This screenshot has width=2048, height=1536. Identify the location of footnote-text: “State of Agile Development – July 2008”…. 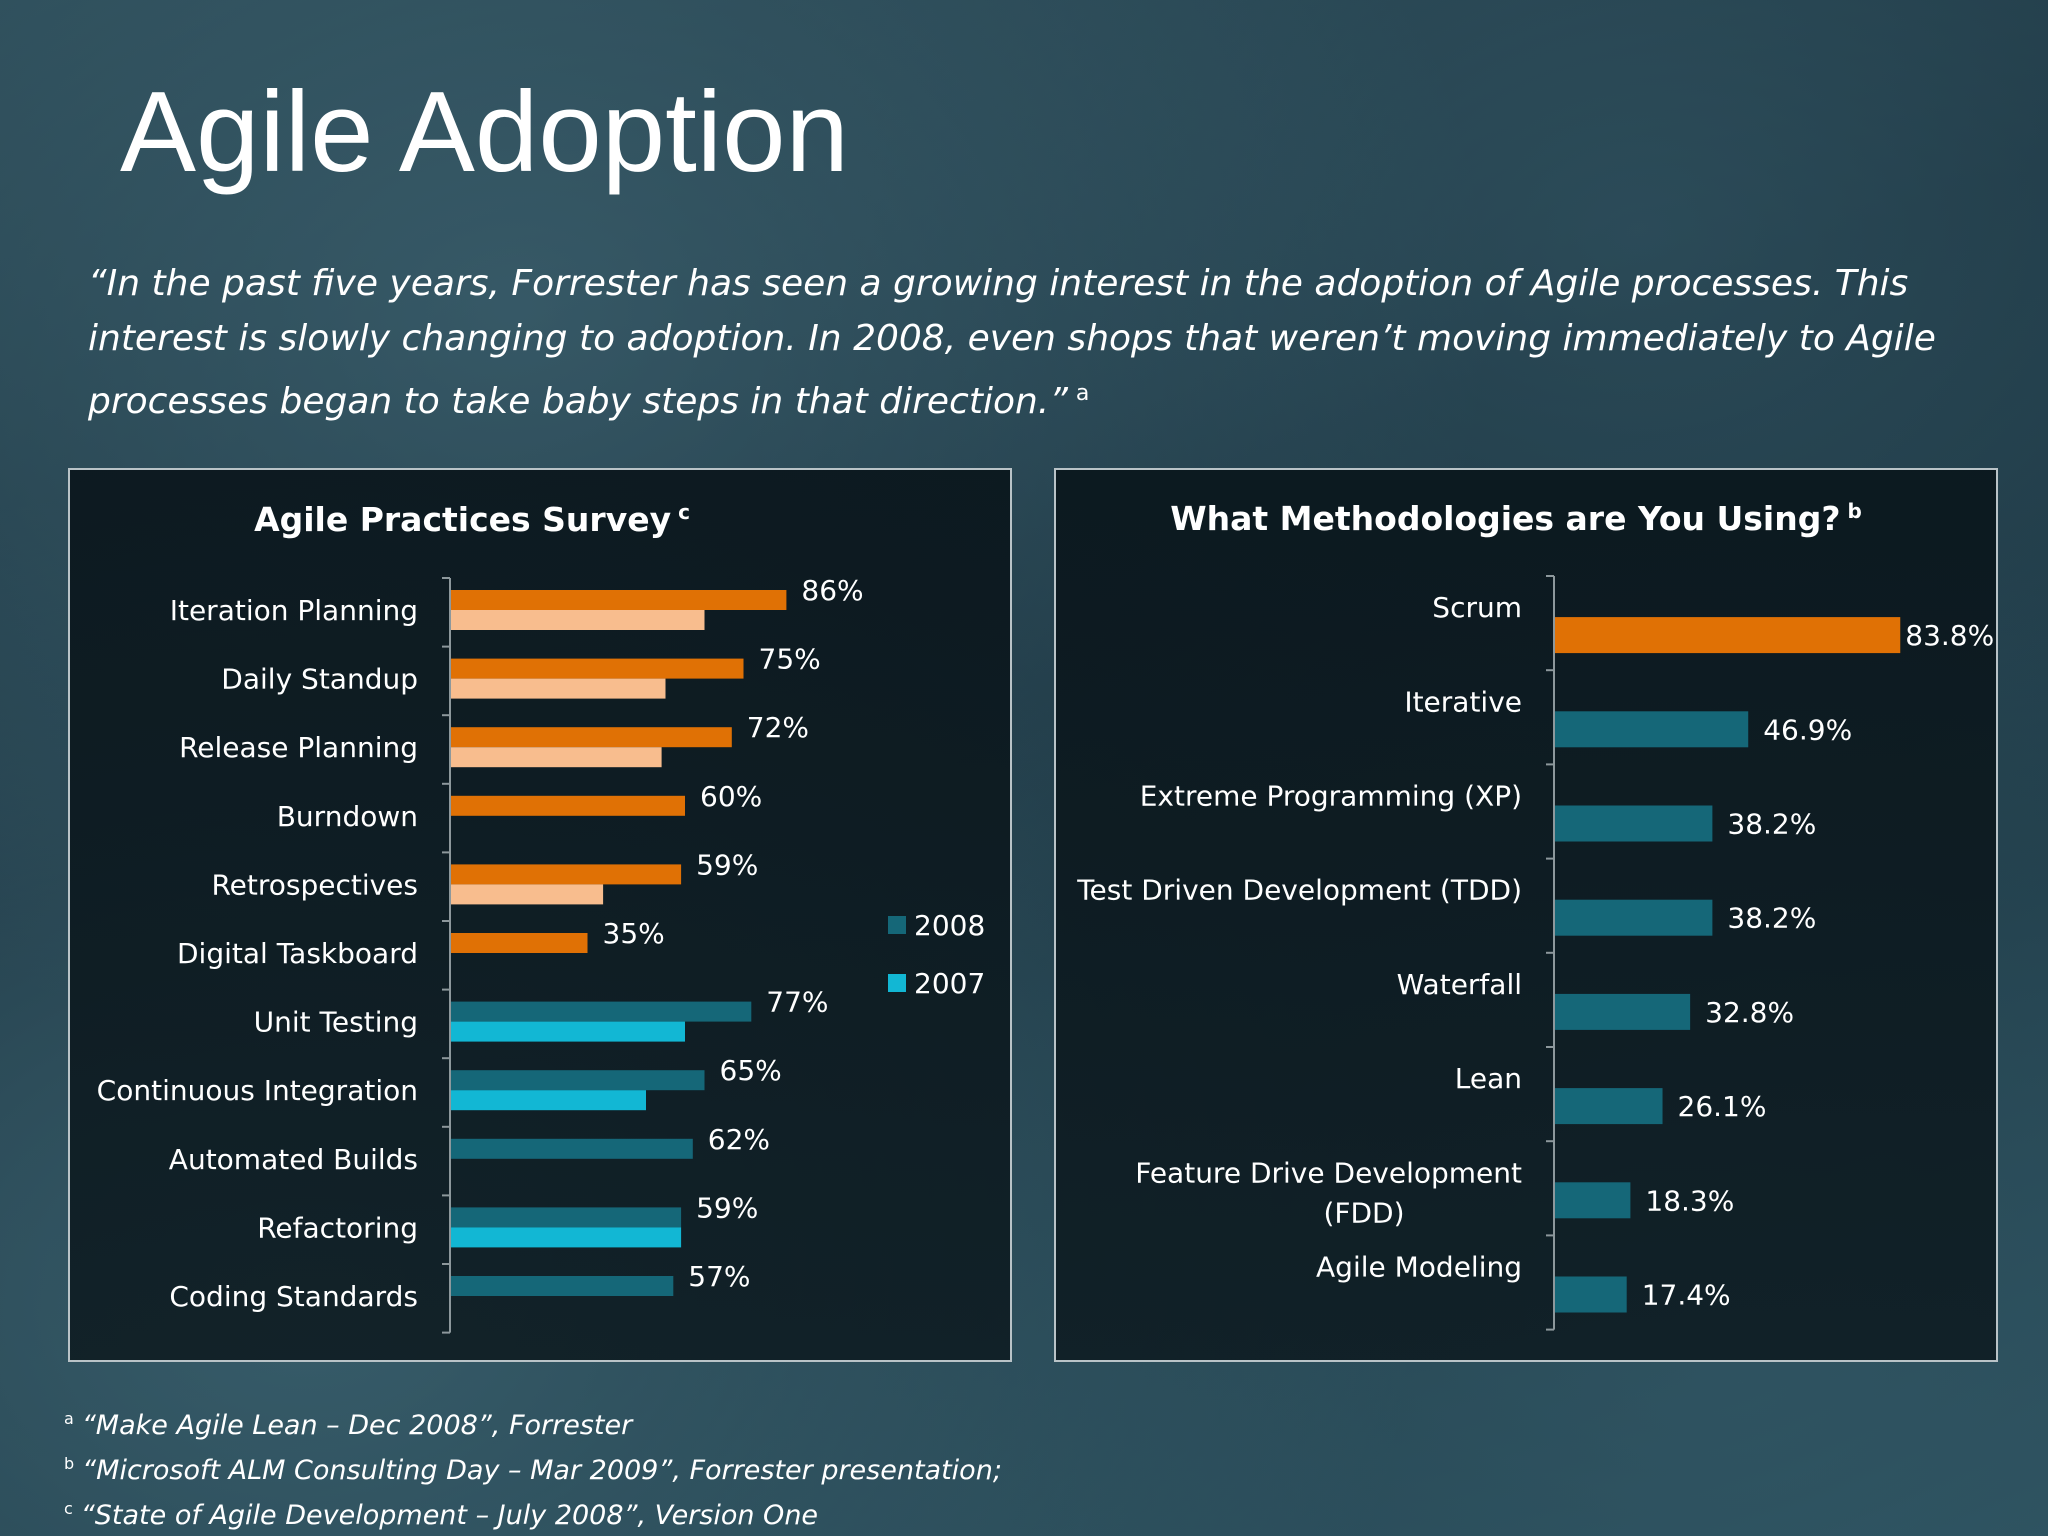
(449, 1515).